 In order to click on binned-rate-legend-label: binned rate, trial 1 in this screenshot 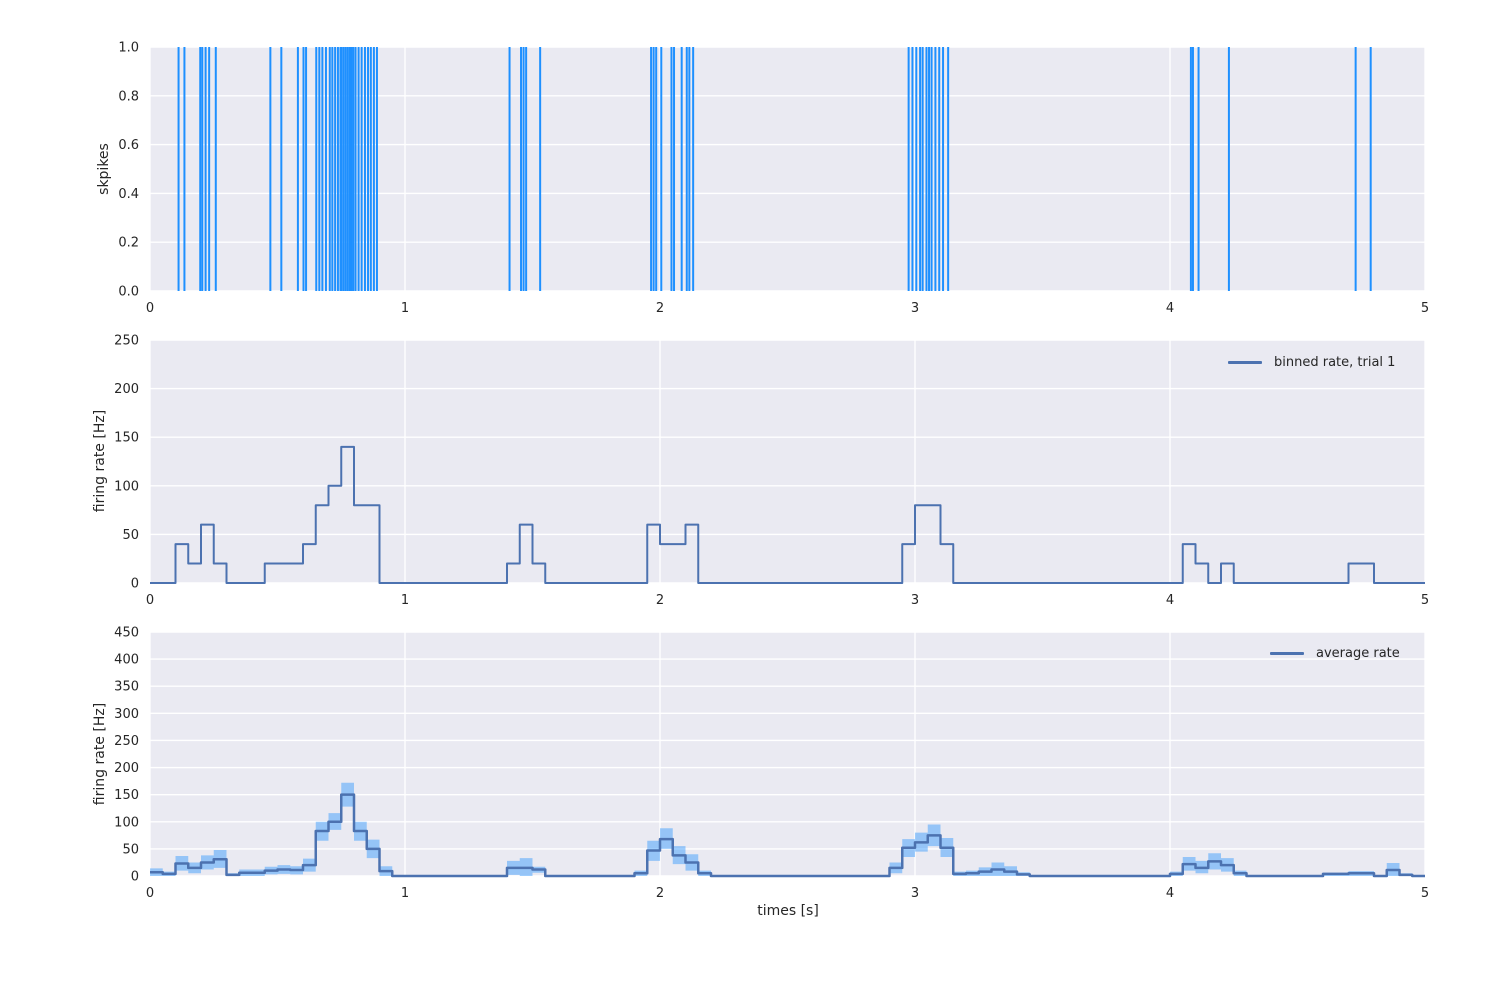, I will do `click(1335, 362)`.